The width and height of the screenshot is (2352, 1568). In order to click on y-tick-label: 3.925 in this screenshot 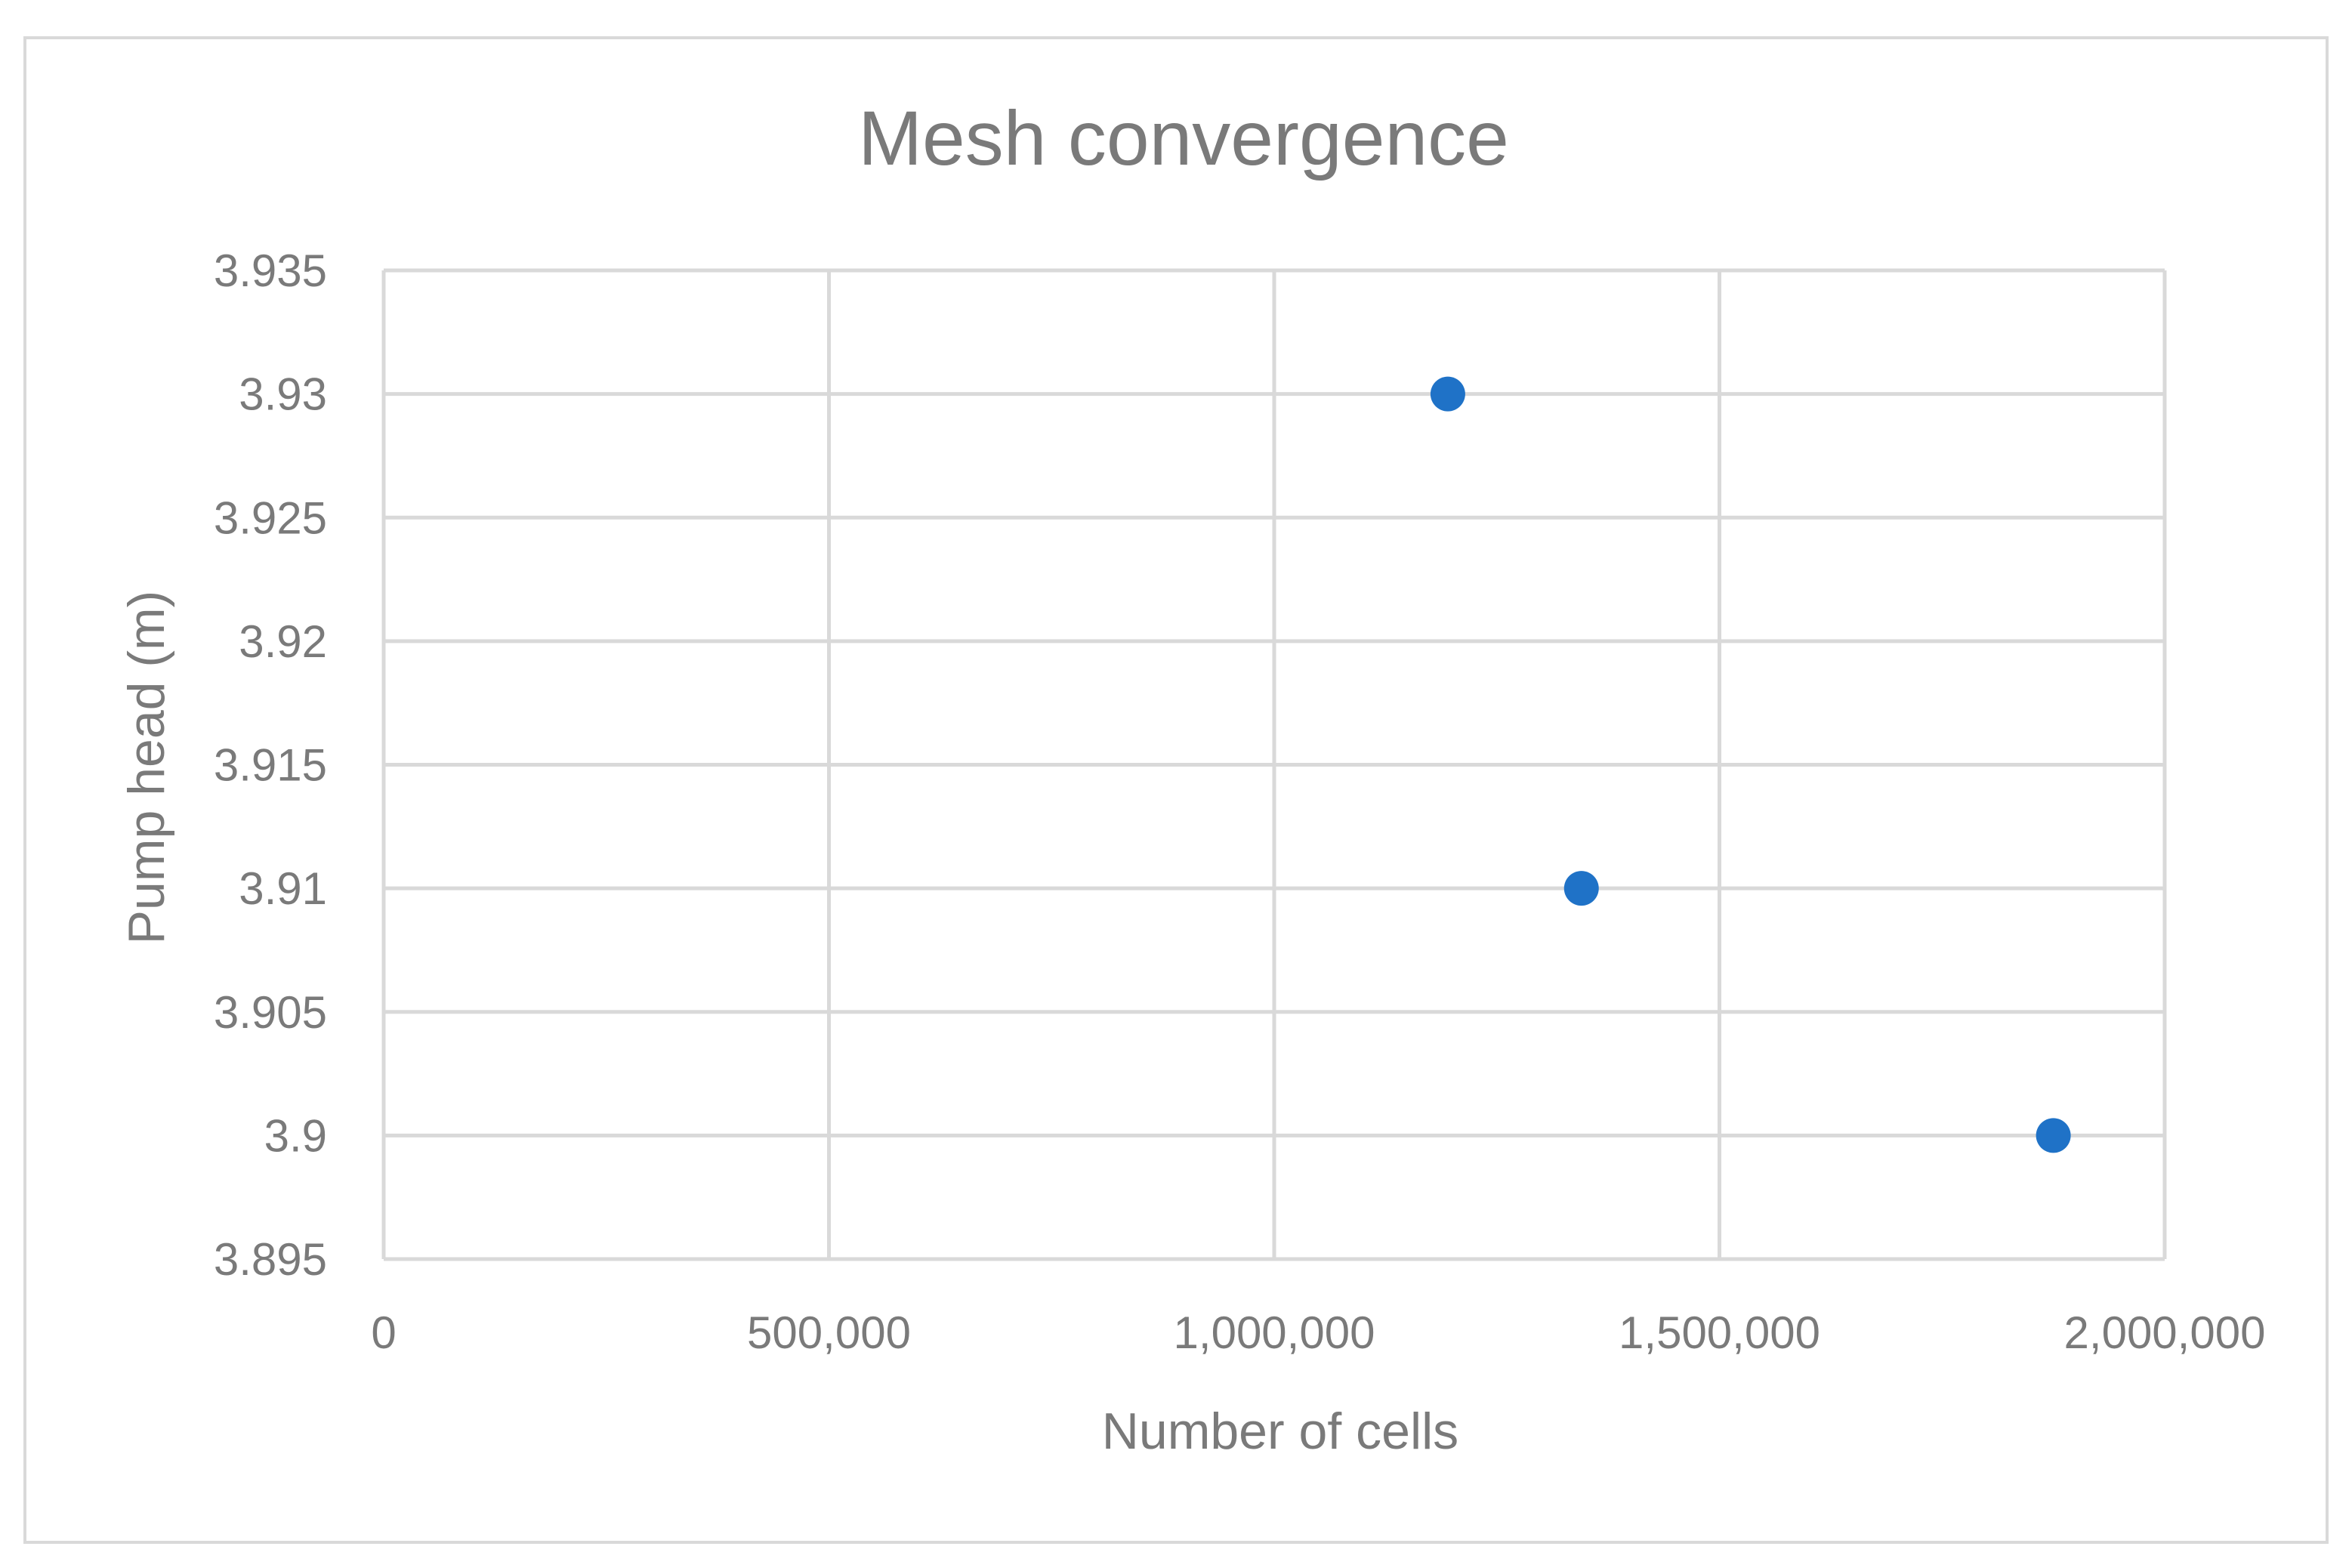, I will do `click(270, 517)`.